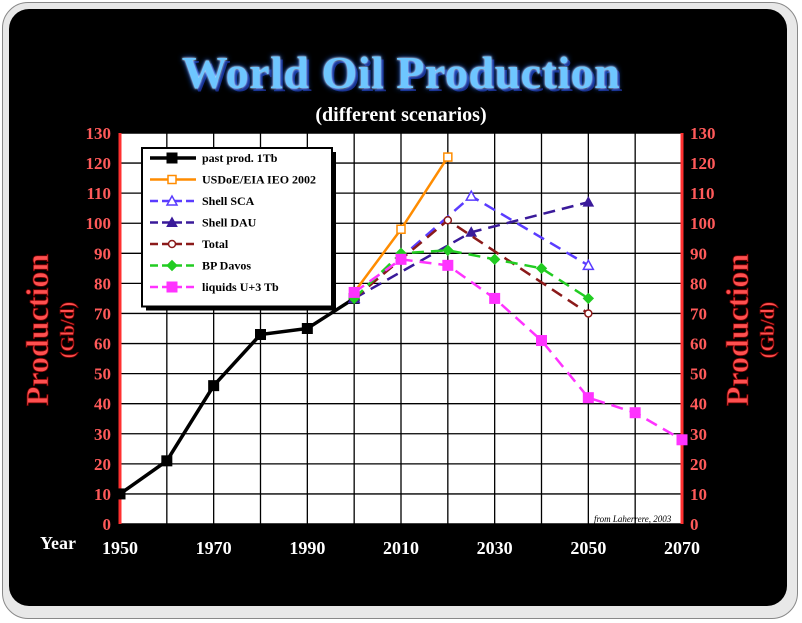  I want to click on legend-label-1: USDoE/EIA IEO 2002, so click(259, 180).